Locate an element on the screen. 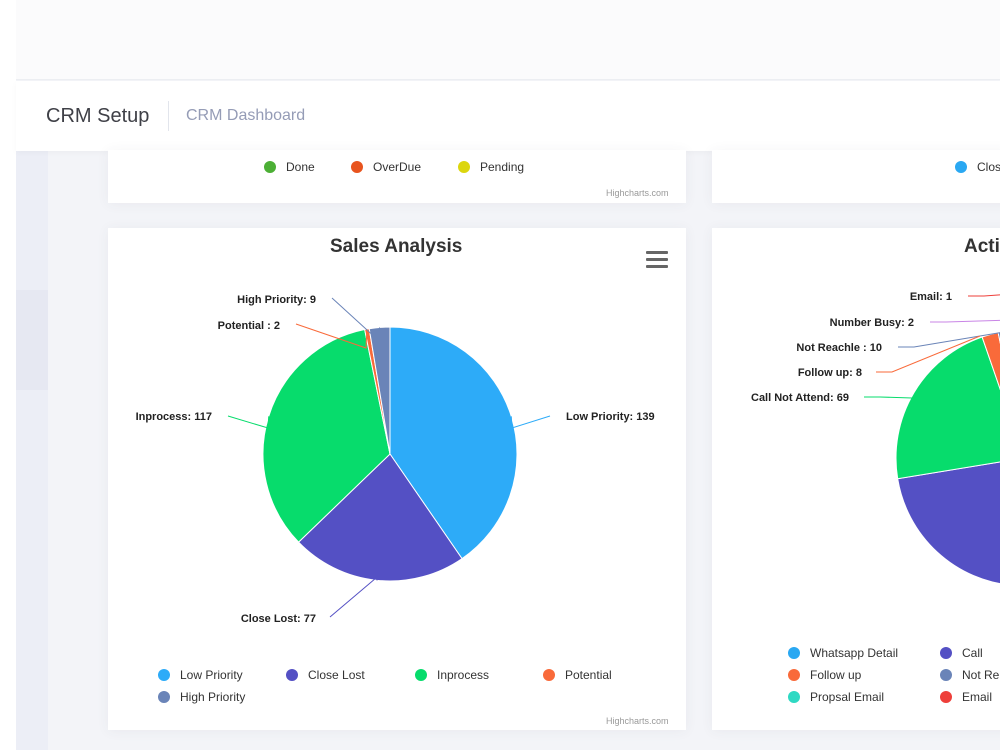  legend-item-overdue: OverDue is located at coordinates (386, 167).